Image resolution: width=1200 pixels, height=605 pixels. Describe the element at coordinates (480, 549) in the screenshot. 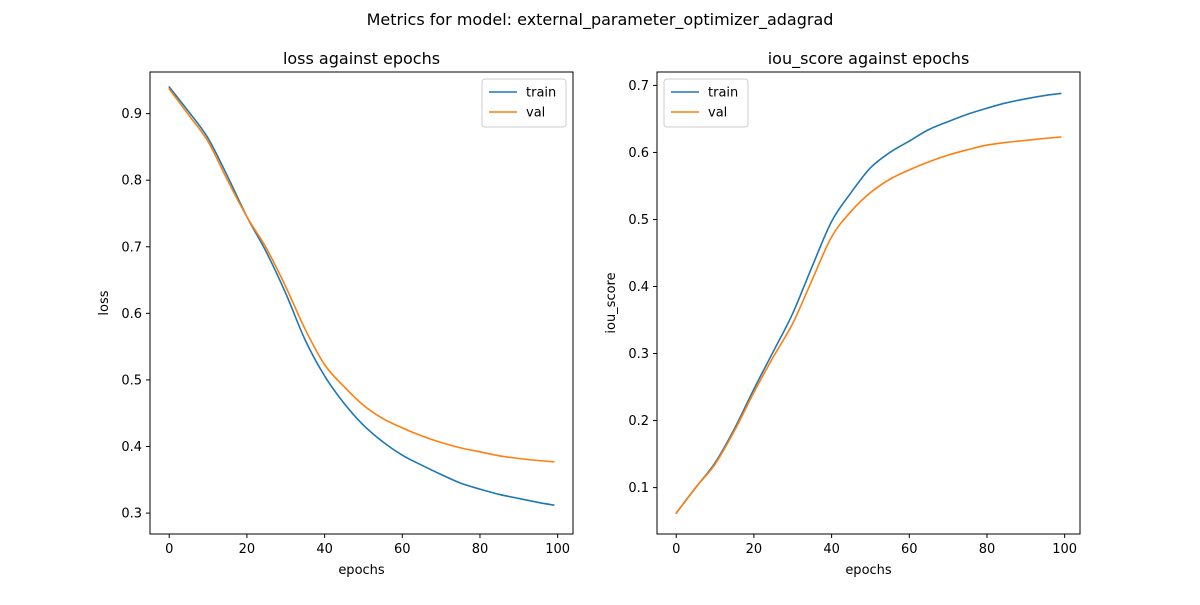

I see `loss-x-tick-label: 80` at that location.